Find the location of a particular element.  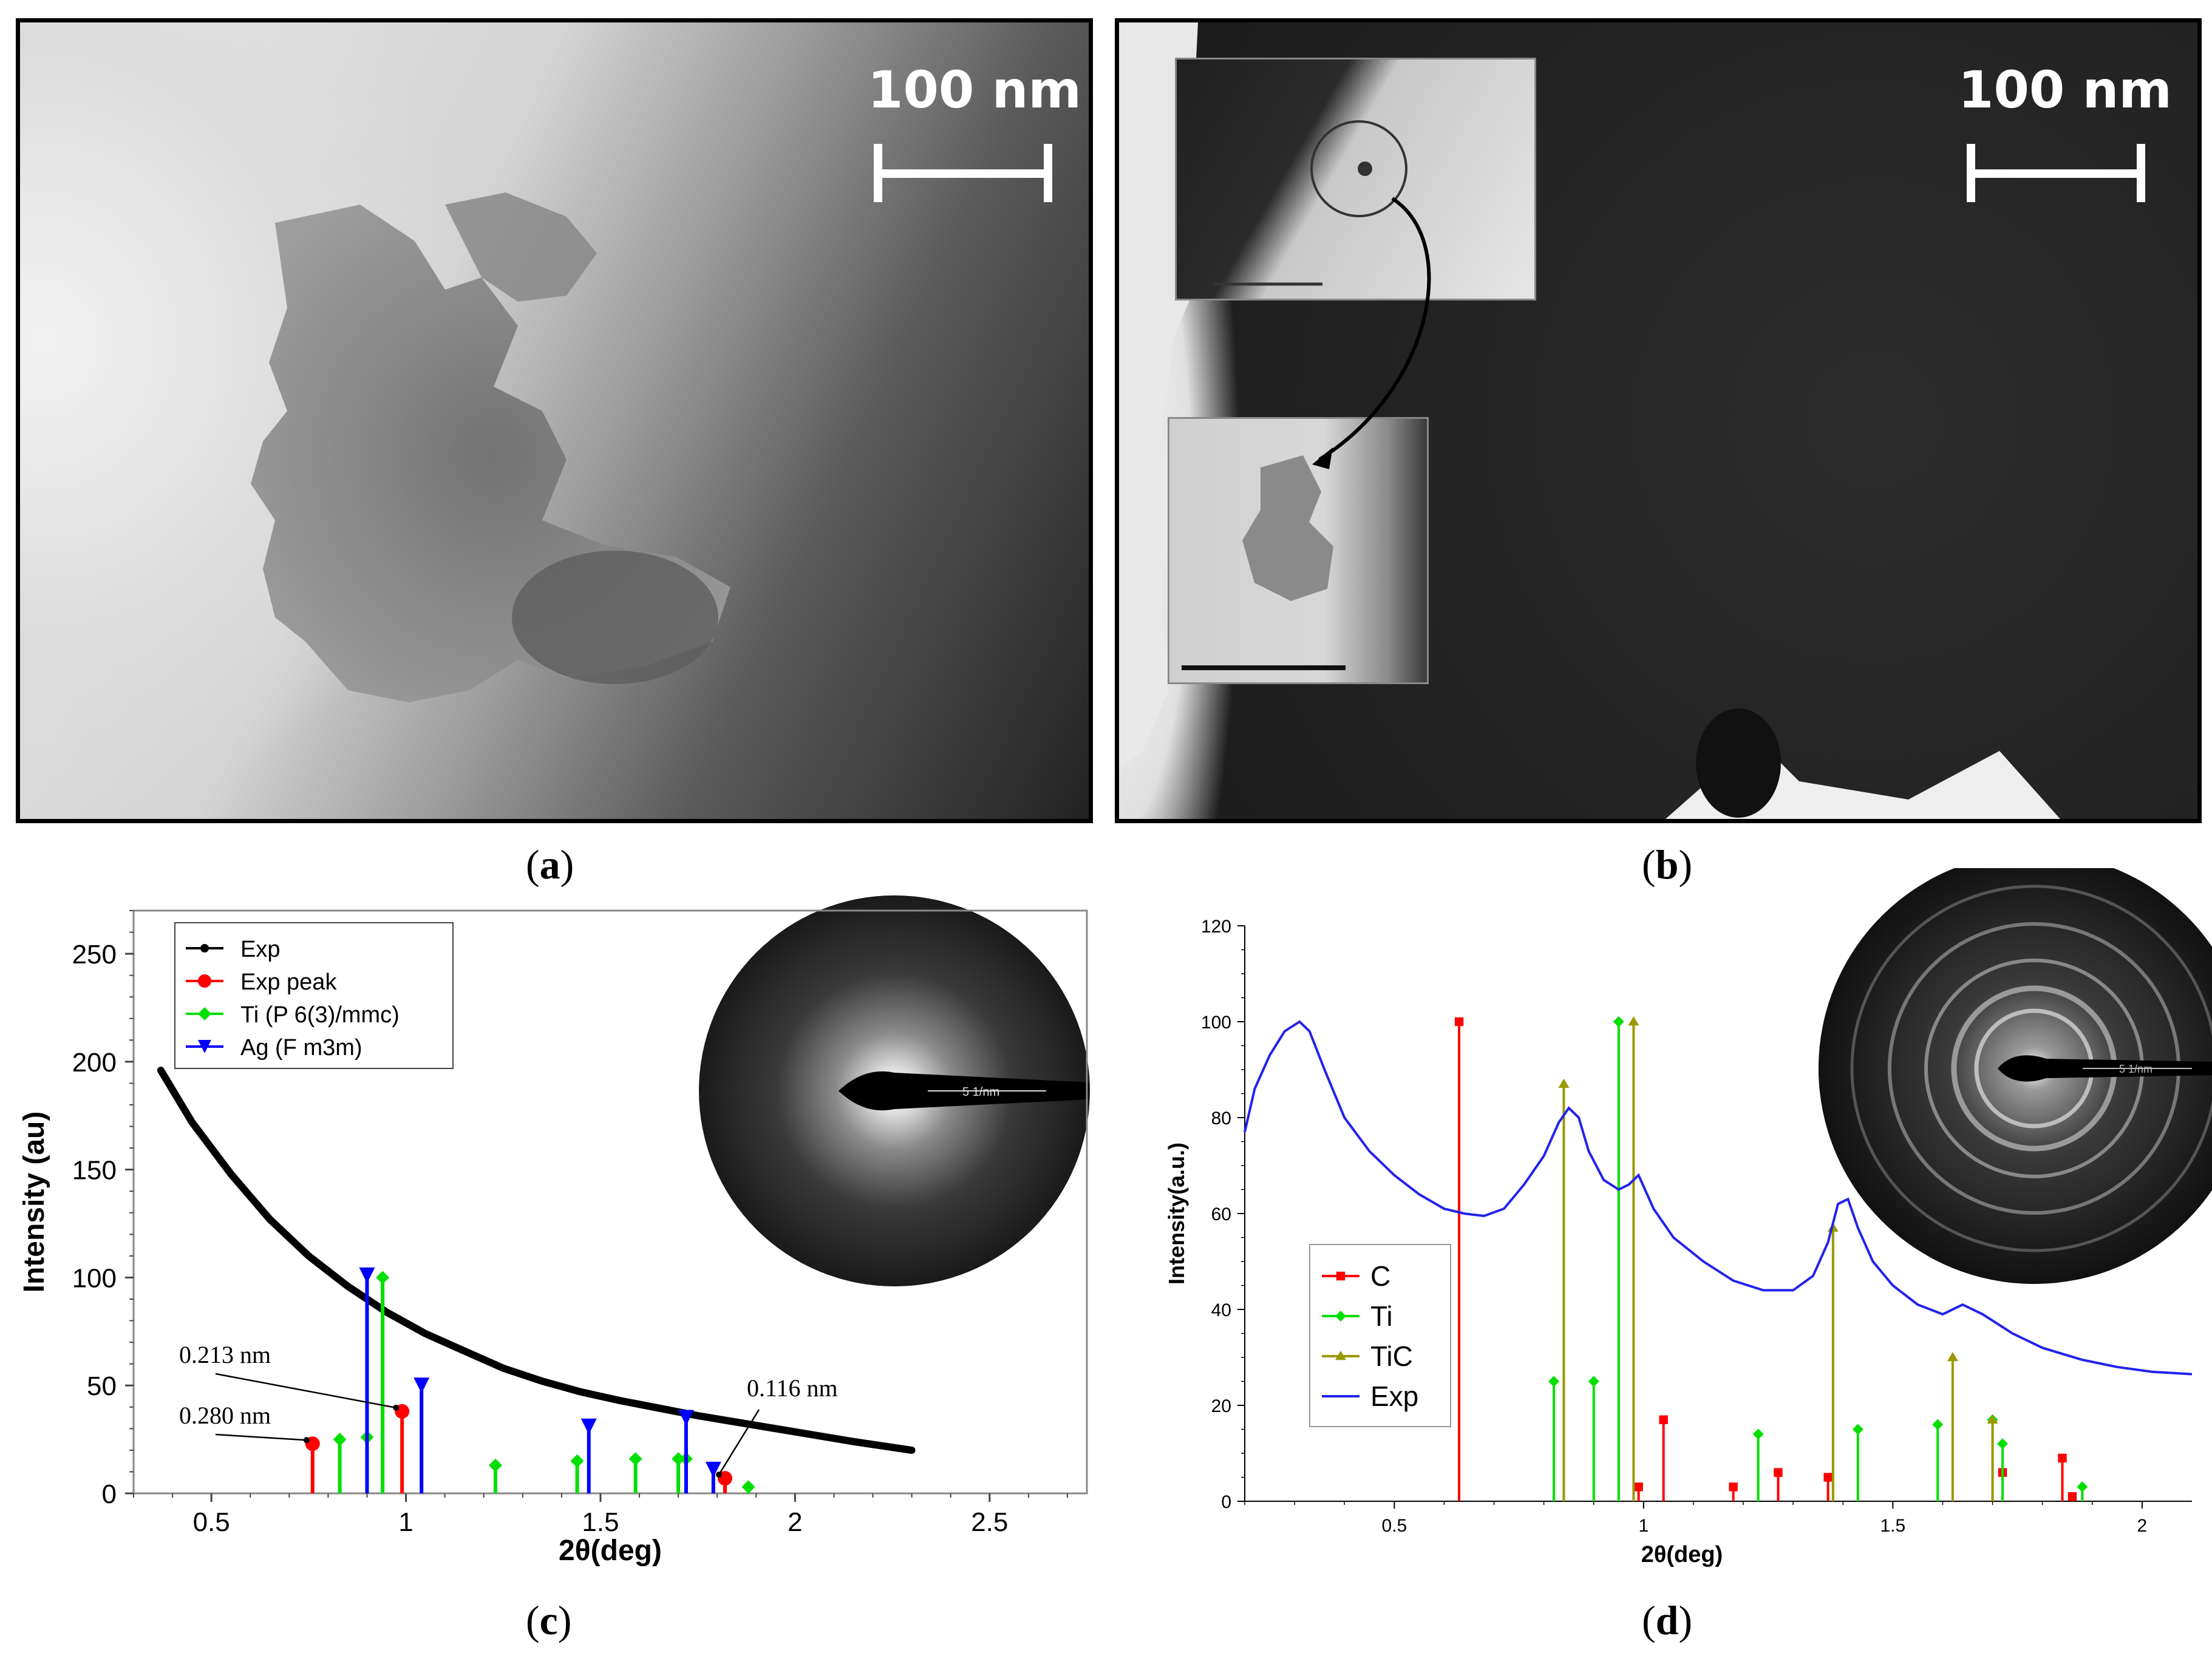

scale-bar-tick-right-a is located at coordinates (1048, 173).